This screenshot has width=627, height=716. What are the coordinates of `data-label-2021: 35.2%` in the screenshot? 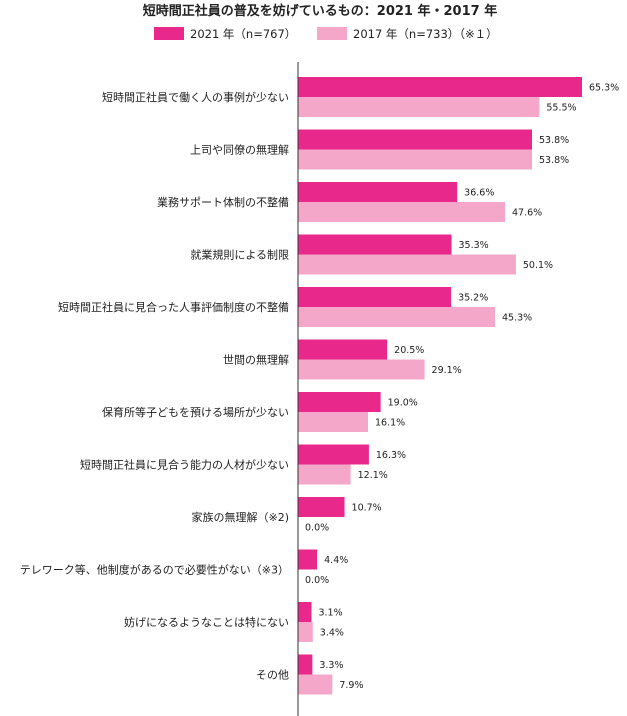 It's located at (473, 298).